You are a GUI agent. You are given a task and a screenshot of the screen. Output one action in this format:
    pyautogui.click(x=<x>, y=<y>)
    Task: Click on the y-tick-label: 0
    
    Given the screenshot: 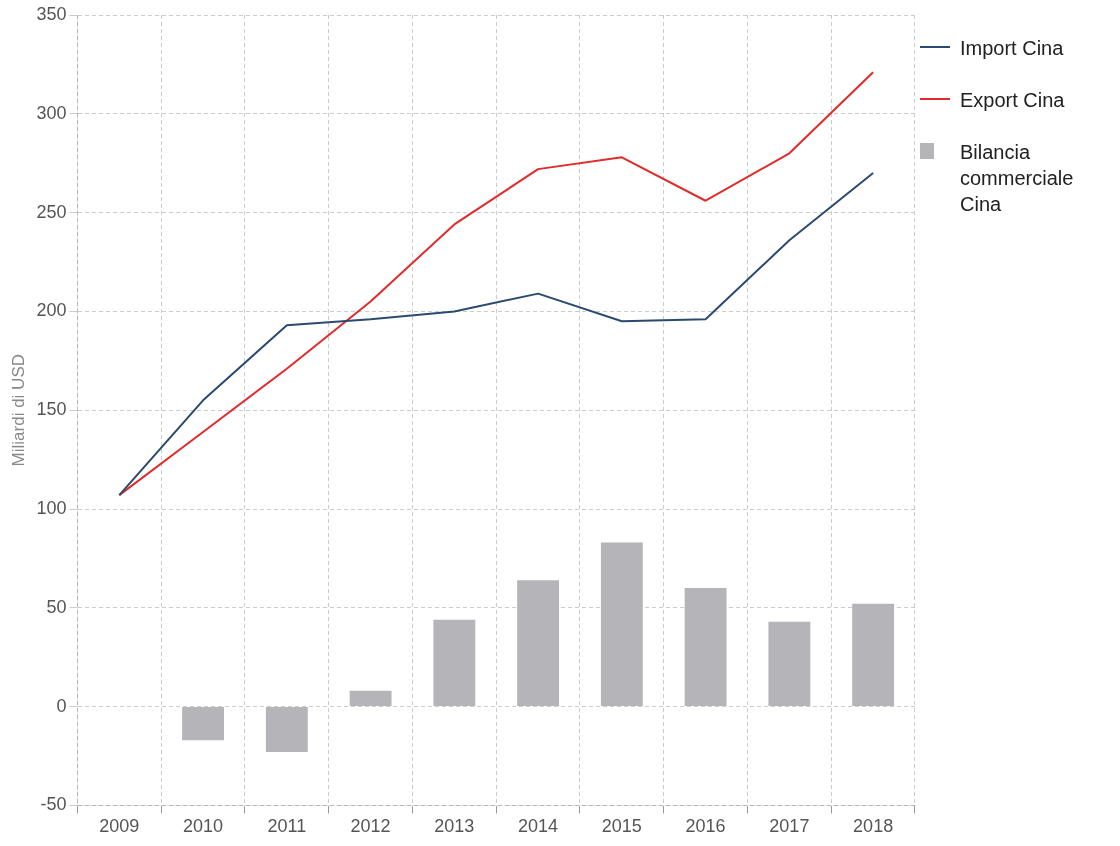 What is the action you would take?
    pyautogui.click(x=61, y=705)
    